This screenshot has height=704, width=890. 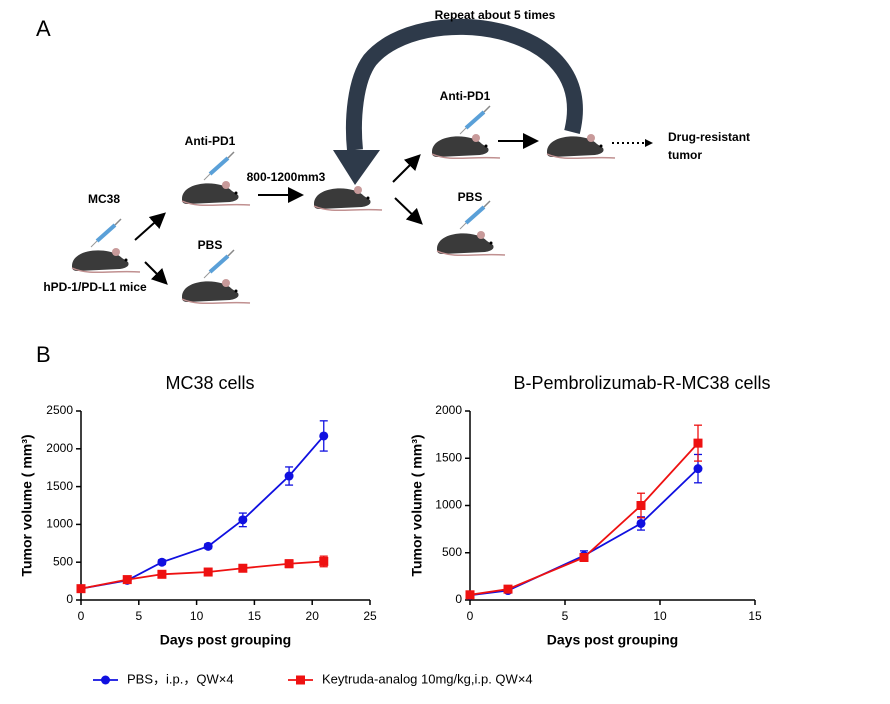 What do you see at coordinates (649, 143) in the screenshot?
I see `arrowhead` at bounding box center [649, 143].